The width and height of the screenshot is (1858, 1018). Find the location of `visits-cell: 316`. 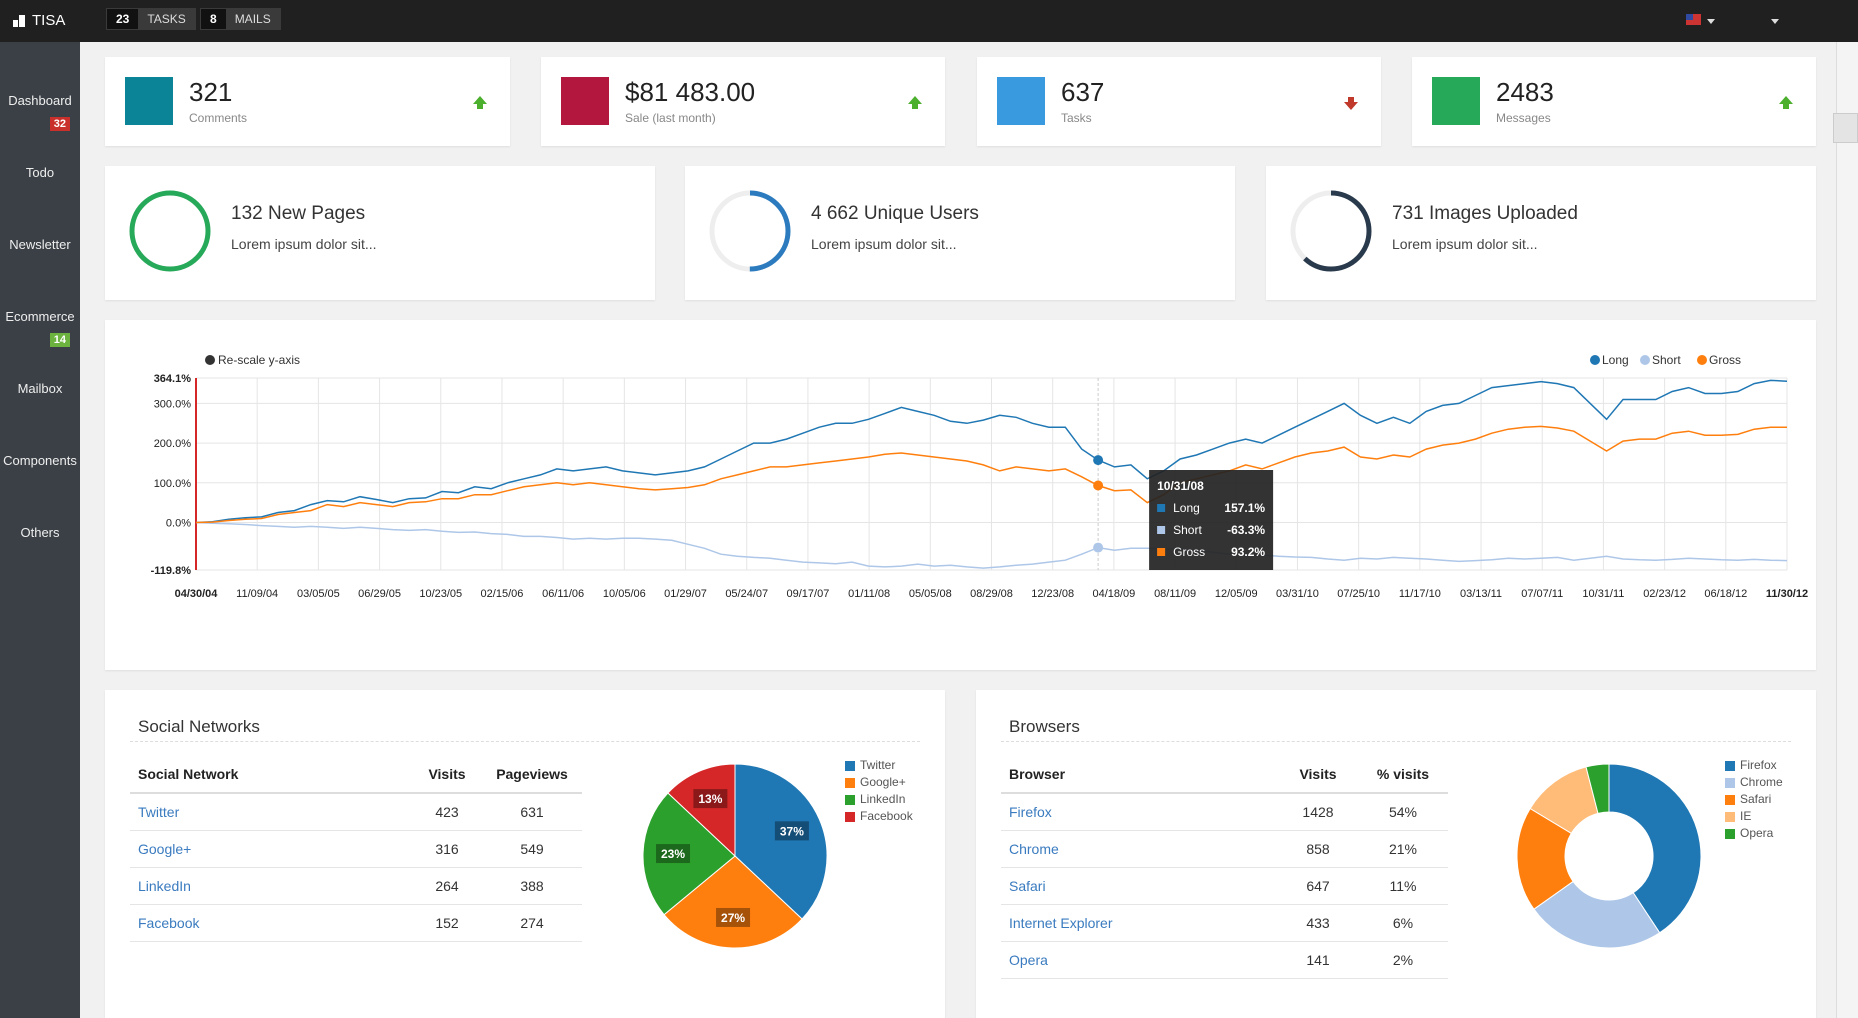

visits-cell: 316 is located at coordinates (447, 849).